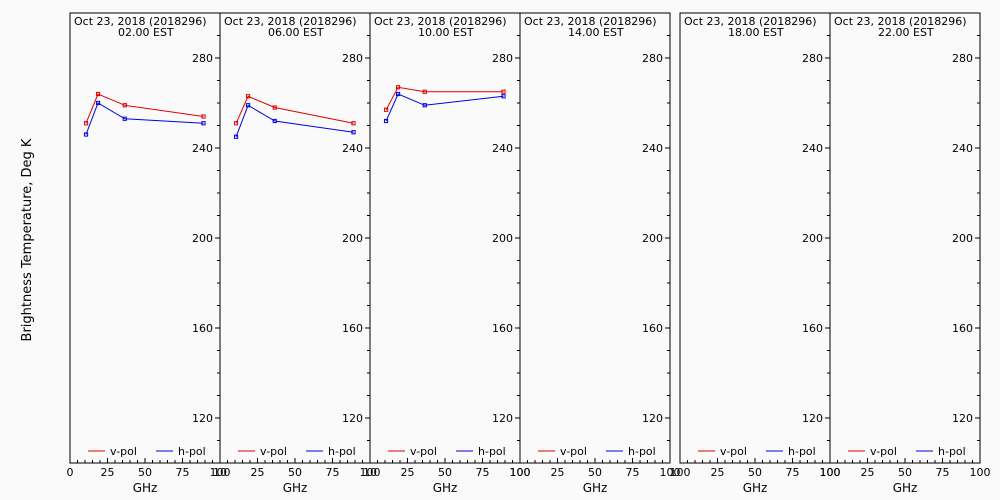  What do you see at coordinates (756, 32) in the screenshot?
I see `panel-subtitle: 18.00 EST` at bounding box center [756, 32].